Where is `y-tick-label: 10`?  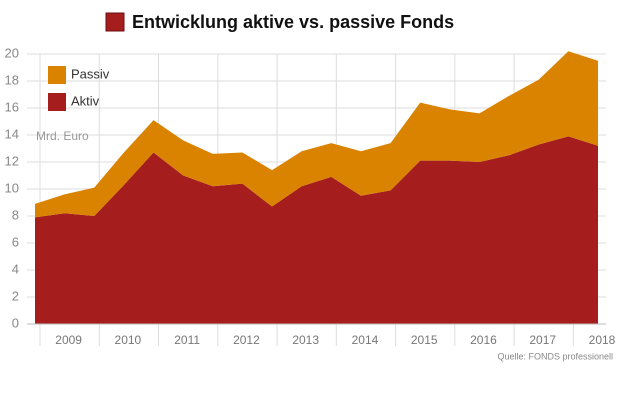 y-tick-label: 10 is located at coordinates (12, 187).